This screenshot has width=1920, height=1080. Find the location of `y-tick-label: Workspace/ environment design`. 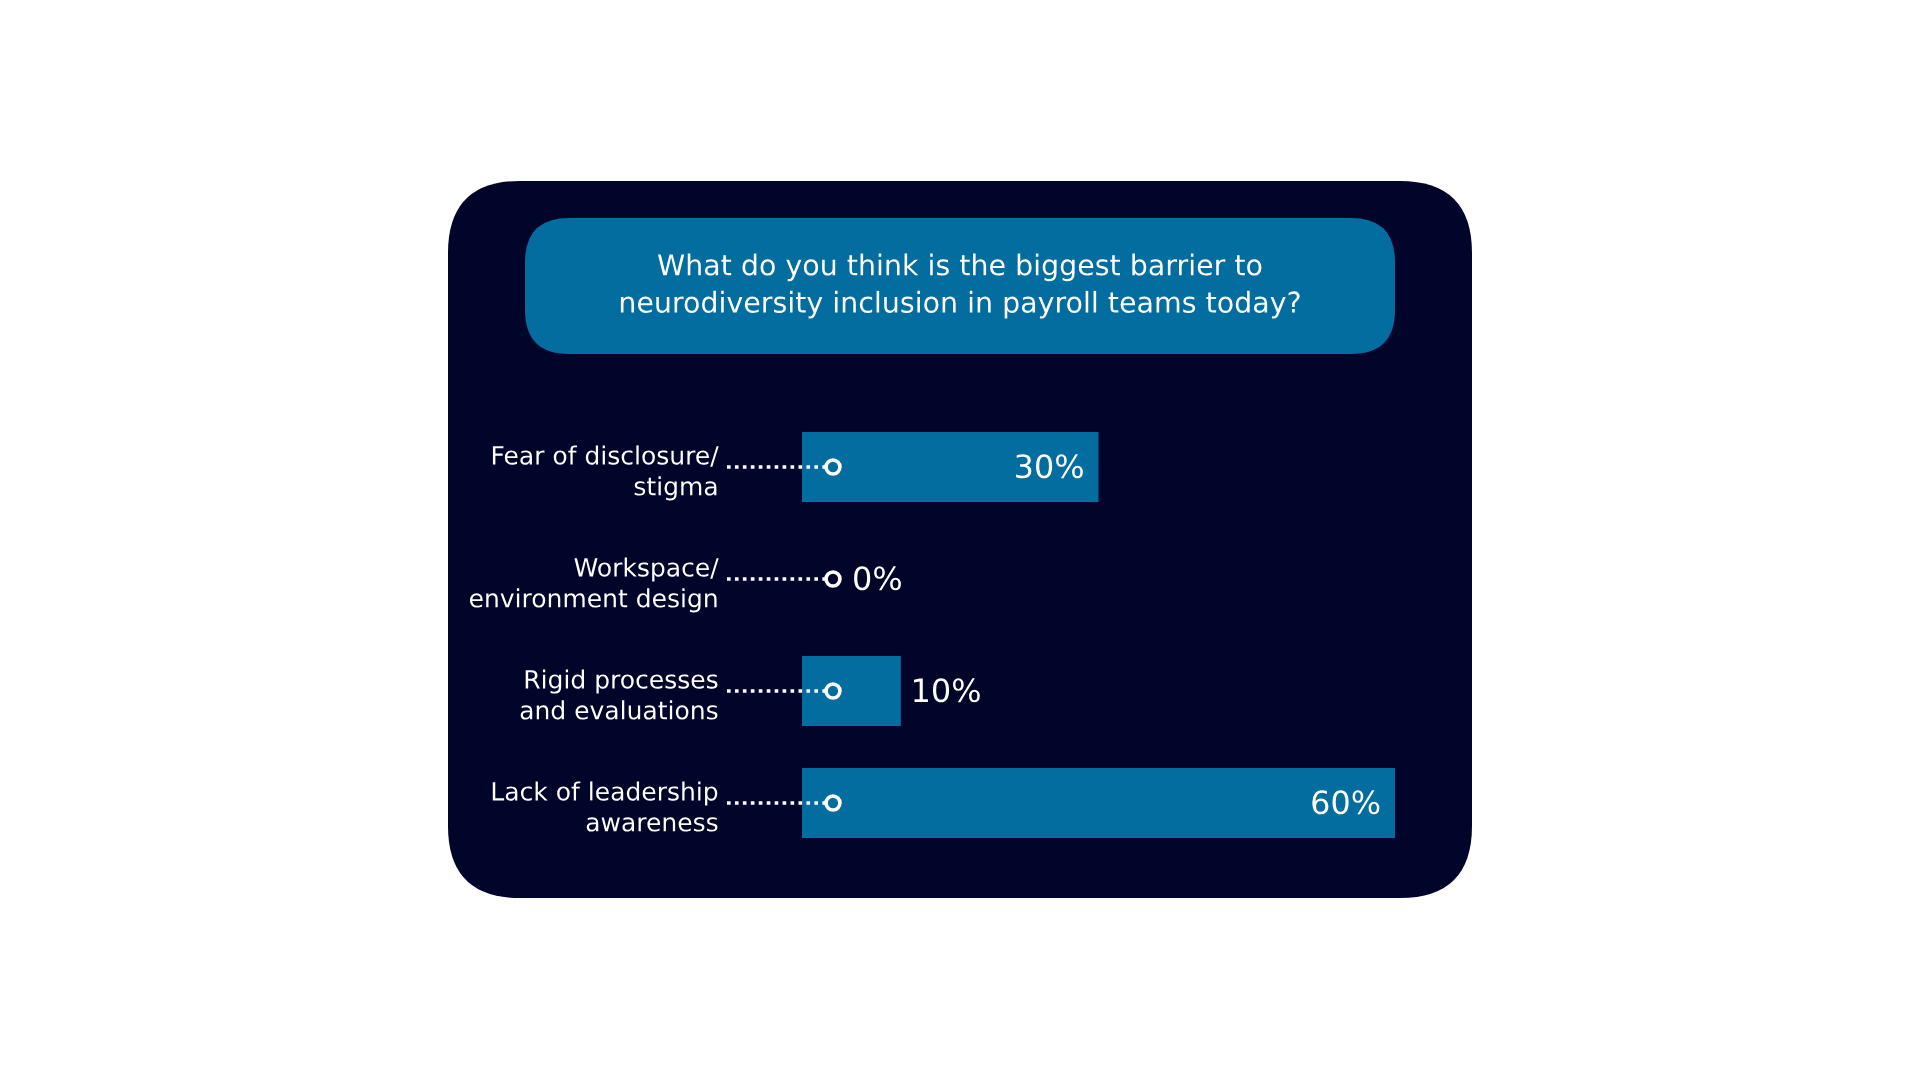

y-tick-label: Workspace/ environment design is located at coordinates (594, 585).